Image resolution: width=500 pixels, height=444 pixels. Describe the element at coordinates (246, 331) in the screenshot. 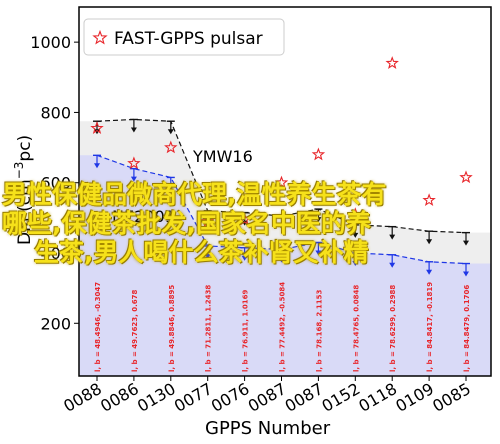

I see `galactic-coord-label: l, b = 76.911, 1.0169` at that location.